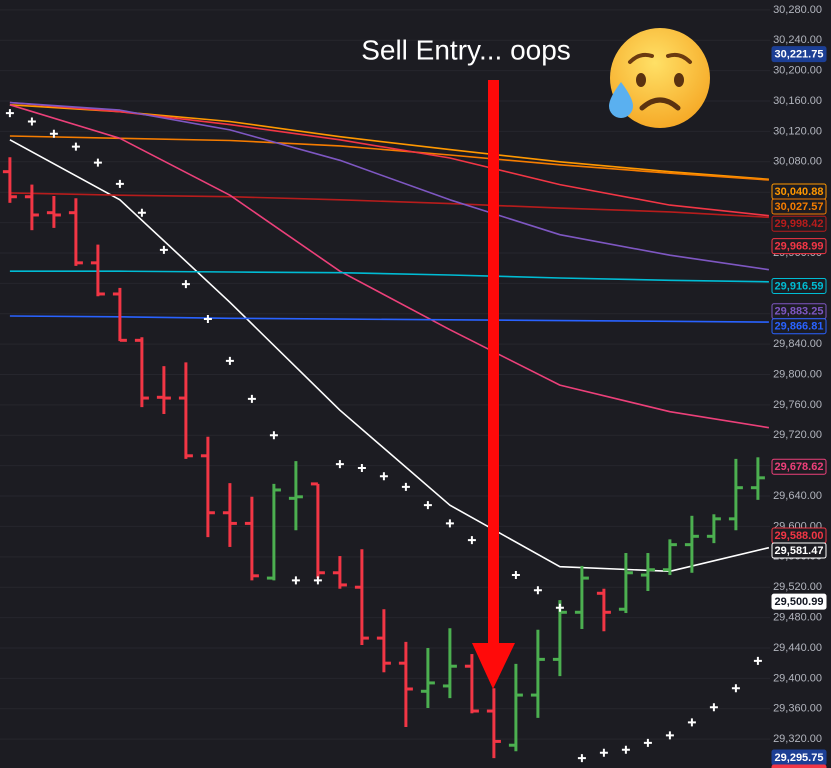 The image size is (831, 768). Describe the element at coordinates (621, 100) in the screenshot. I see `emoji-tear` at that location.